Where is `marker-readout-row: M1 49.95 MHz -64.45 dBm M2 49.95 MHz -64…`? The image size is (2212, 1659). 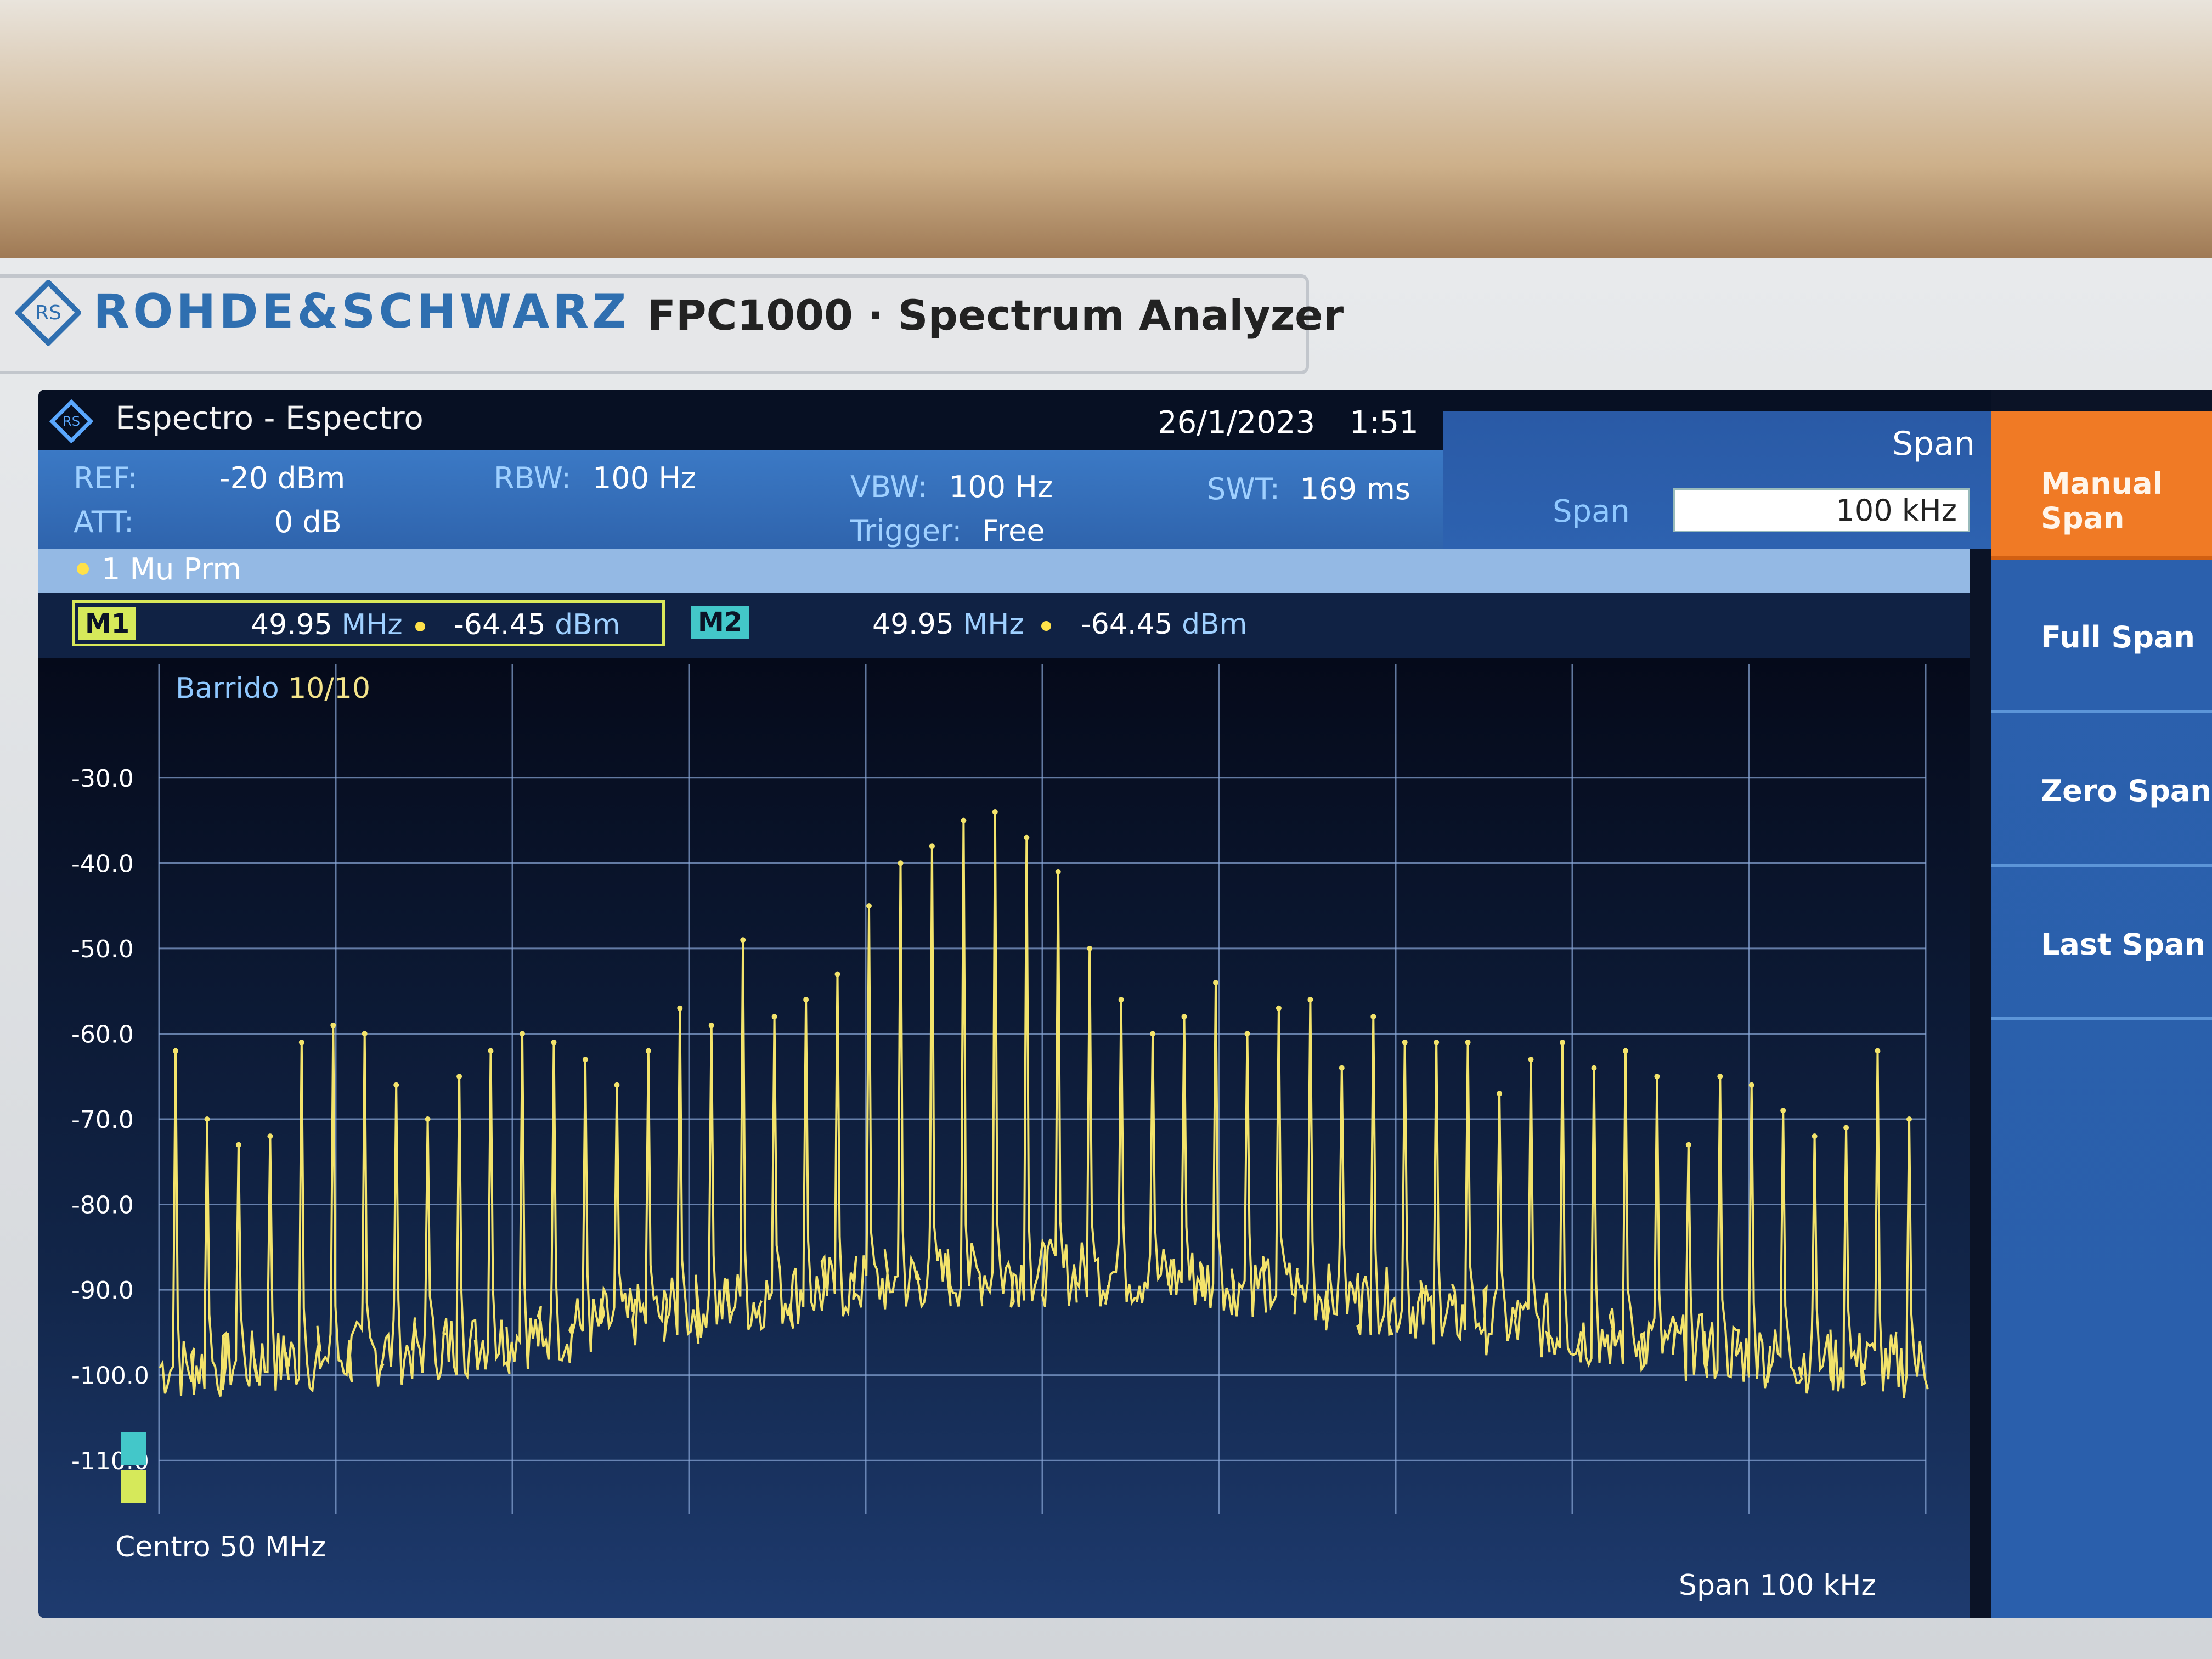 marker-readout-row: M1 49.95 MHz -64.45 dBm M2 49.95 MHz -64… is located at coordinates (1004, 625).